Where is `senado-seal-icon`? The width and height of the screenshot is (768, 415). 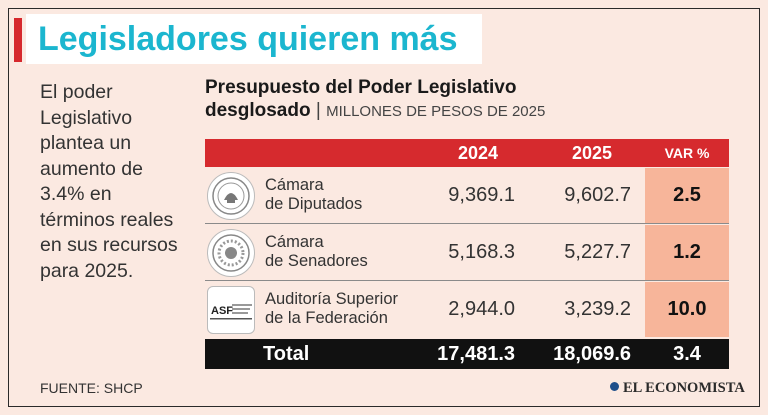
senado-seal-icon is located at coordinates (231, 253).